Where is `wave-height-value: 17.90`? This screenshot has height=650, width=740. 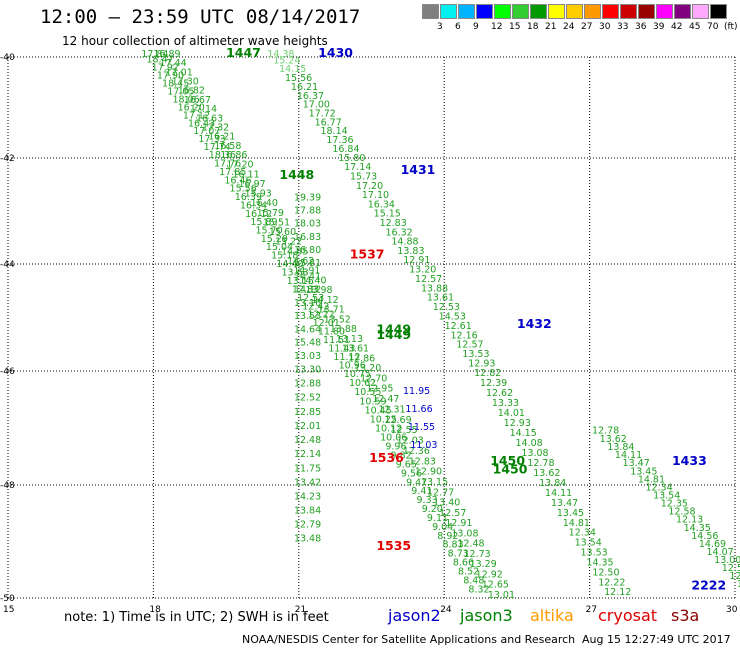
wave-height-value: 17.90 is located at coordinates (170, 75).